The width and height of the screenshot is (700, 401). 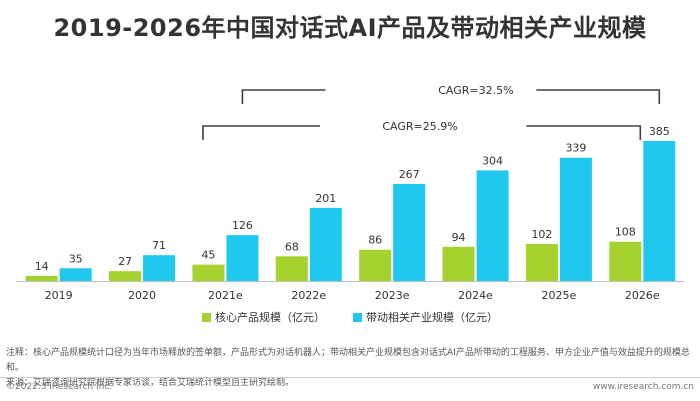 What do you see at coordinates (575, 148) in the screenshot?
I see `data-label: 339` at bounding box center [575, 148].